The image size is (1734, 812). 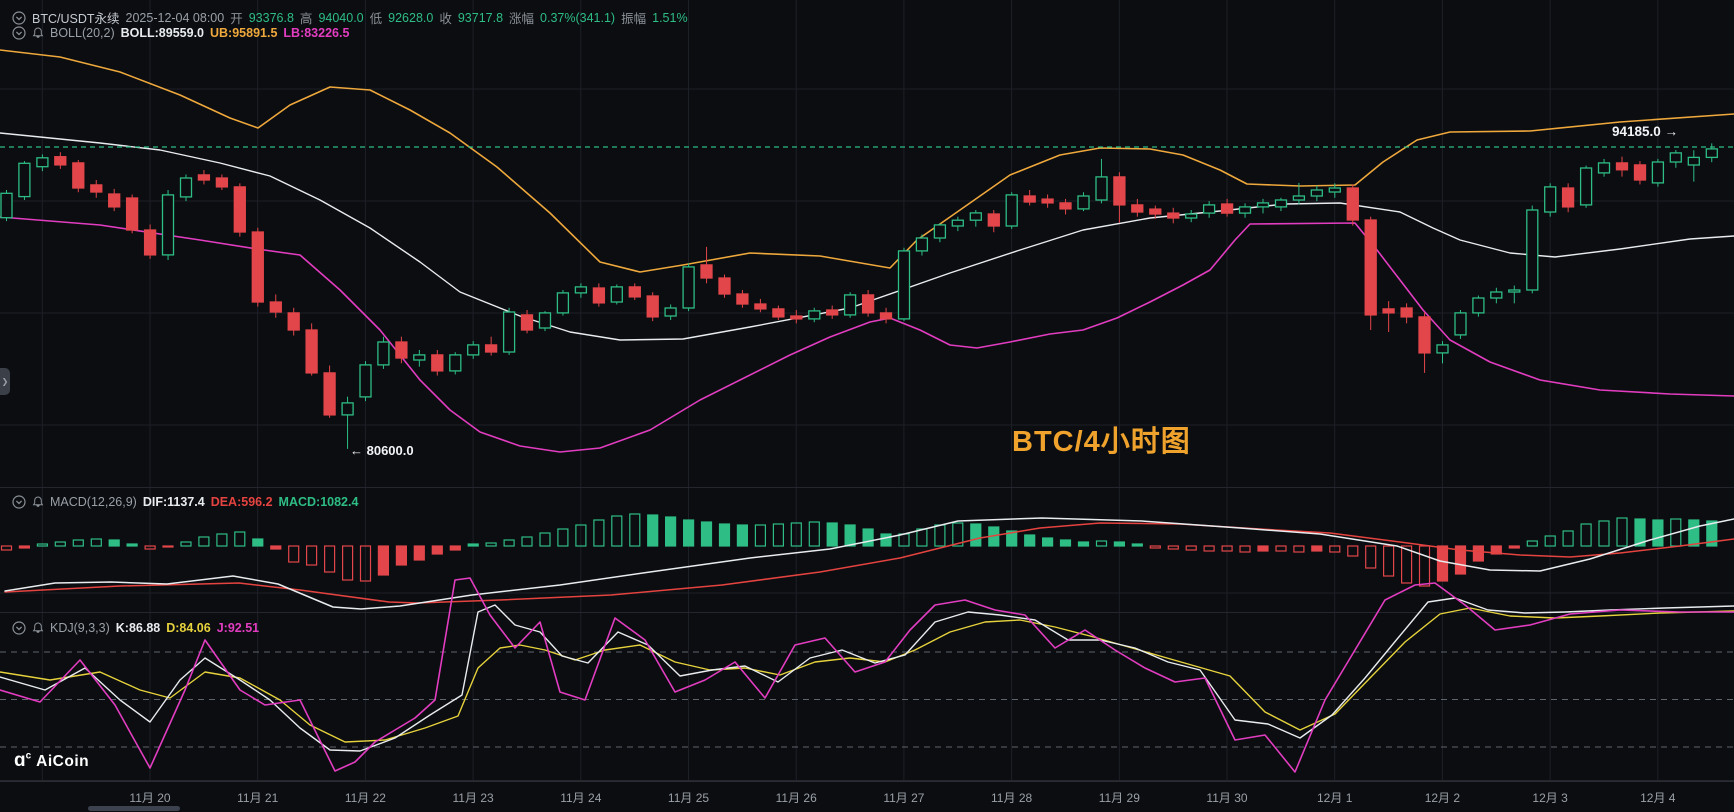 I want to click on horizontal-scrollbar-thumb, so click(x=134, y=808).